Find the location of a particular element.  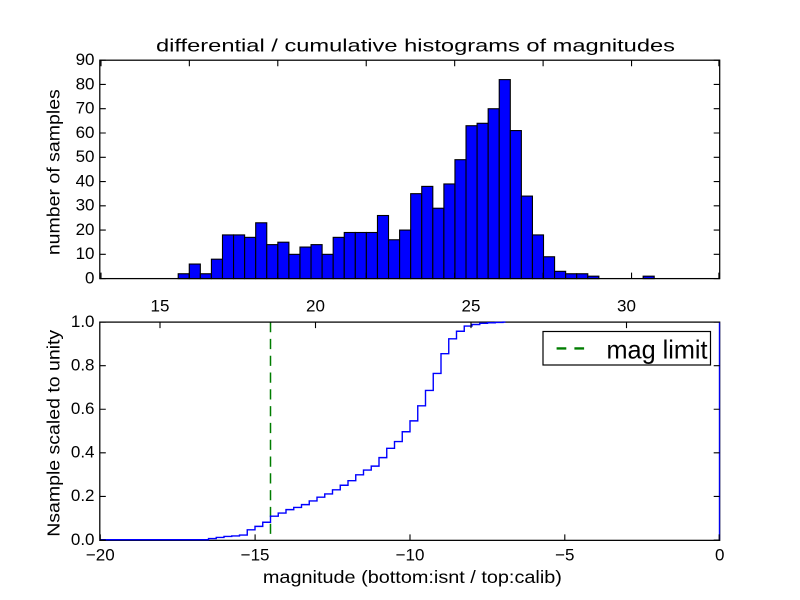

svg-text: 0.8 is located at coordinates (83, 364).